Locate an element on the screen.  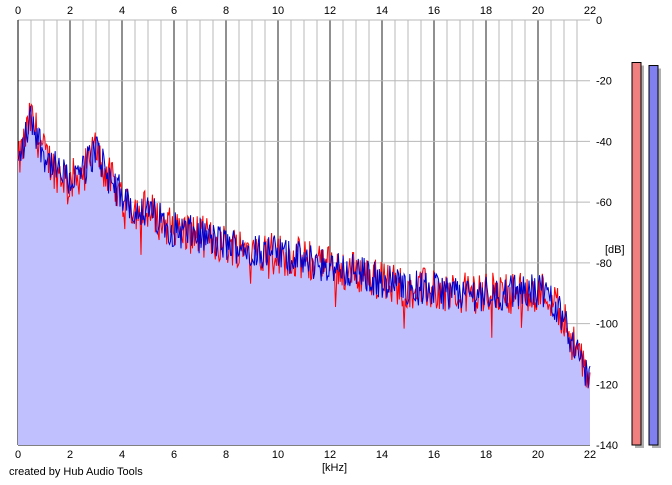
x-tick-label-bottom: 16 is located at coordinates (434, 455).